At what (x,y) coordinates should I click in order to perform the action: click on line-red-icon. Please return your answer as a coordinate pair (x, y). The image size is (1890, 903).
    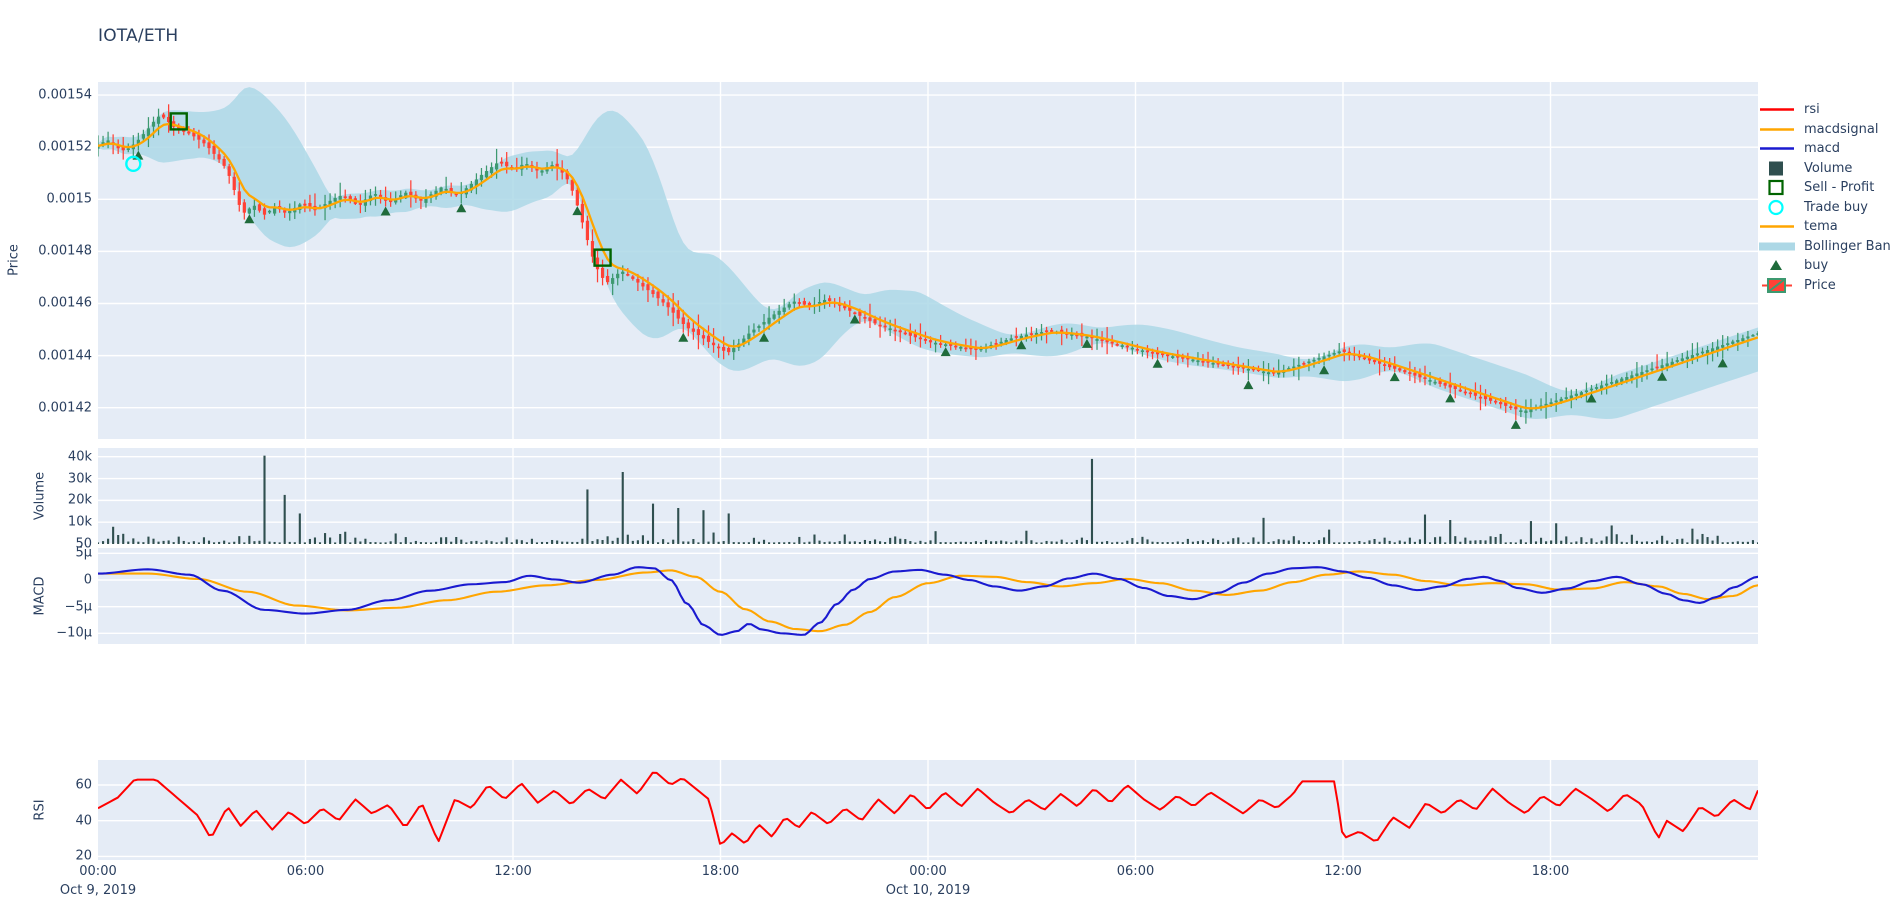
    Looking at the image, I should click on (1777, 109).